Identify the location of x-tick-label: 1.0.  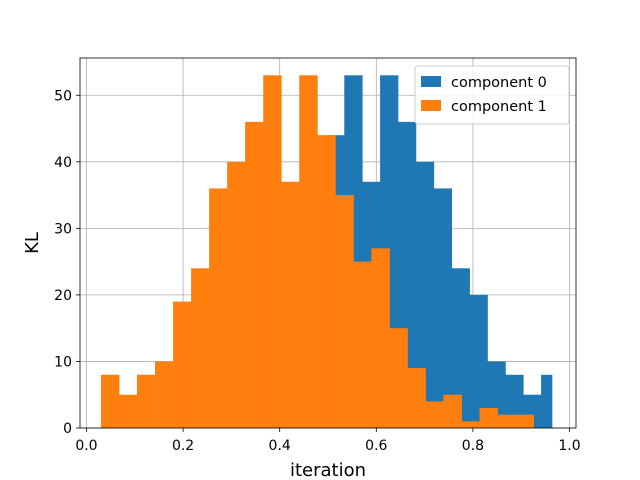
(569, 446).